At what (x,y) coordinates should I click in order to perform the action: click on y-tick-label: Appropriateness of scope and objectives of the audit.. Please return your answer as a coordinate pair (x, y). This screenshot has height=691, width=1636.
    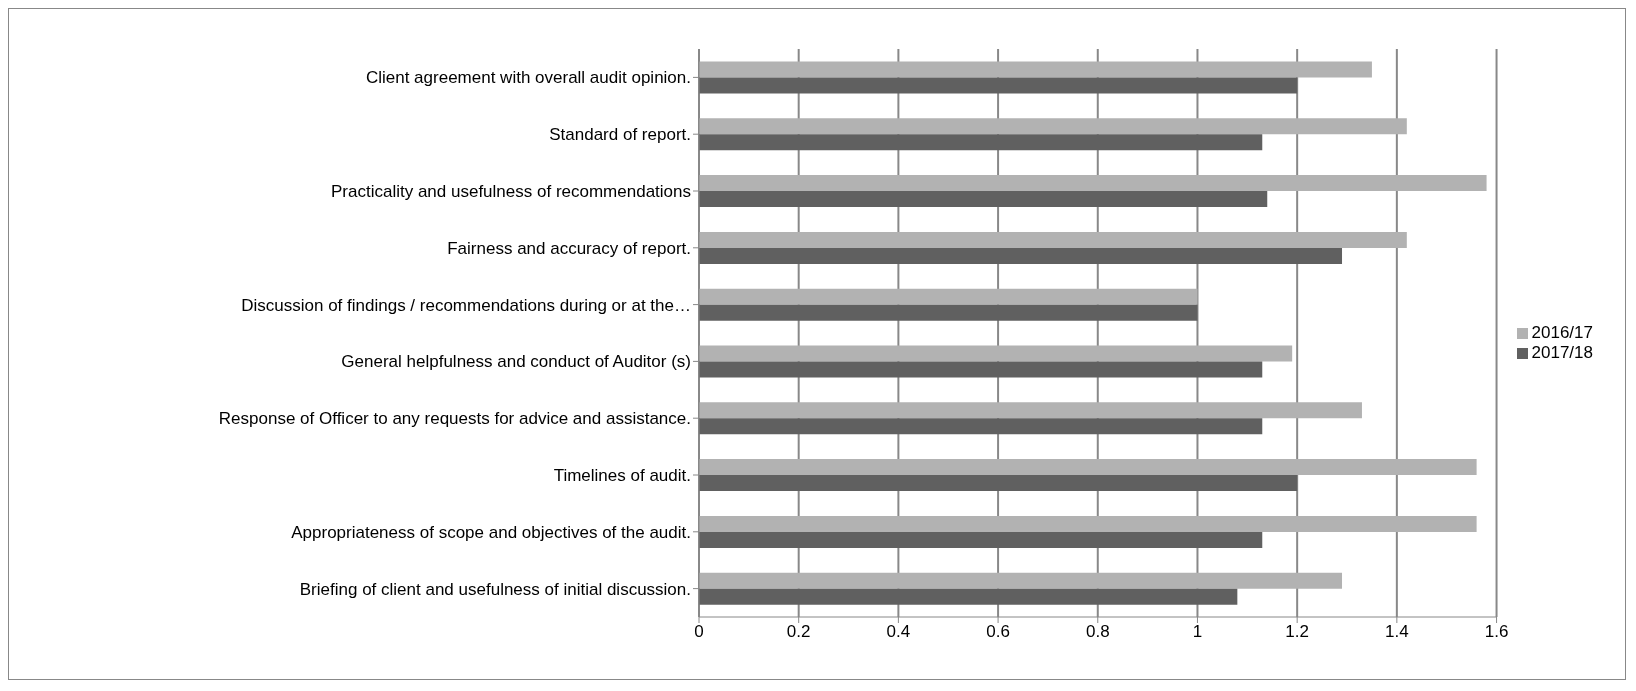
    Looking at the image, I should click on (491, 532).